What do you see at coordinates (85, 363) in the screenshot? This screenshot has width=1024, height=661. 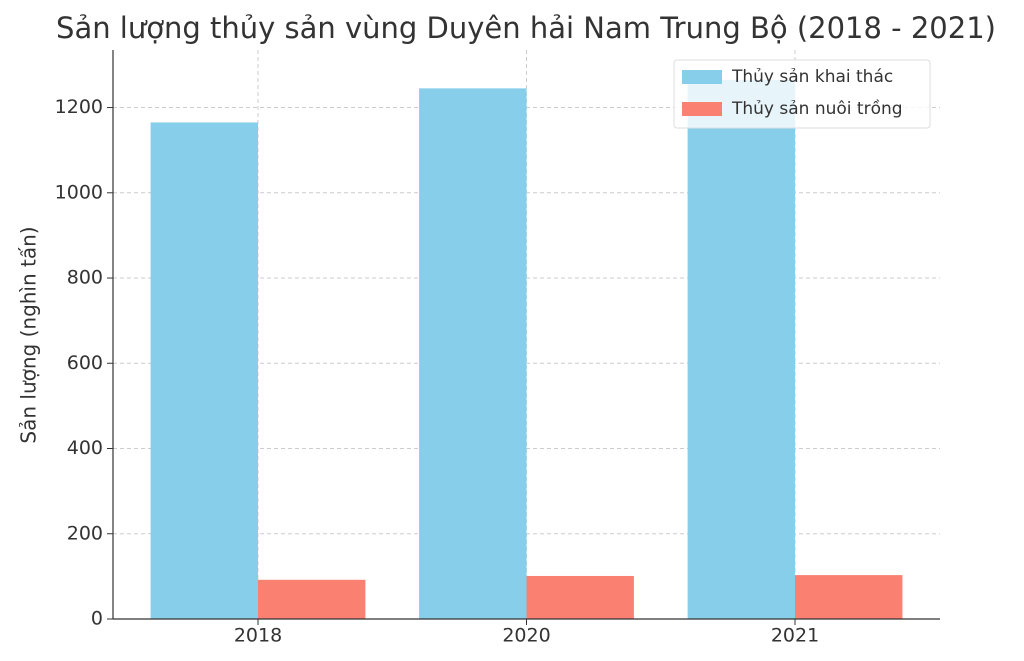 I see `y-tick-label: 600` at bounding box center [85, 363].